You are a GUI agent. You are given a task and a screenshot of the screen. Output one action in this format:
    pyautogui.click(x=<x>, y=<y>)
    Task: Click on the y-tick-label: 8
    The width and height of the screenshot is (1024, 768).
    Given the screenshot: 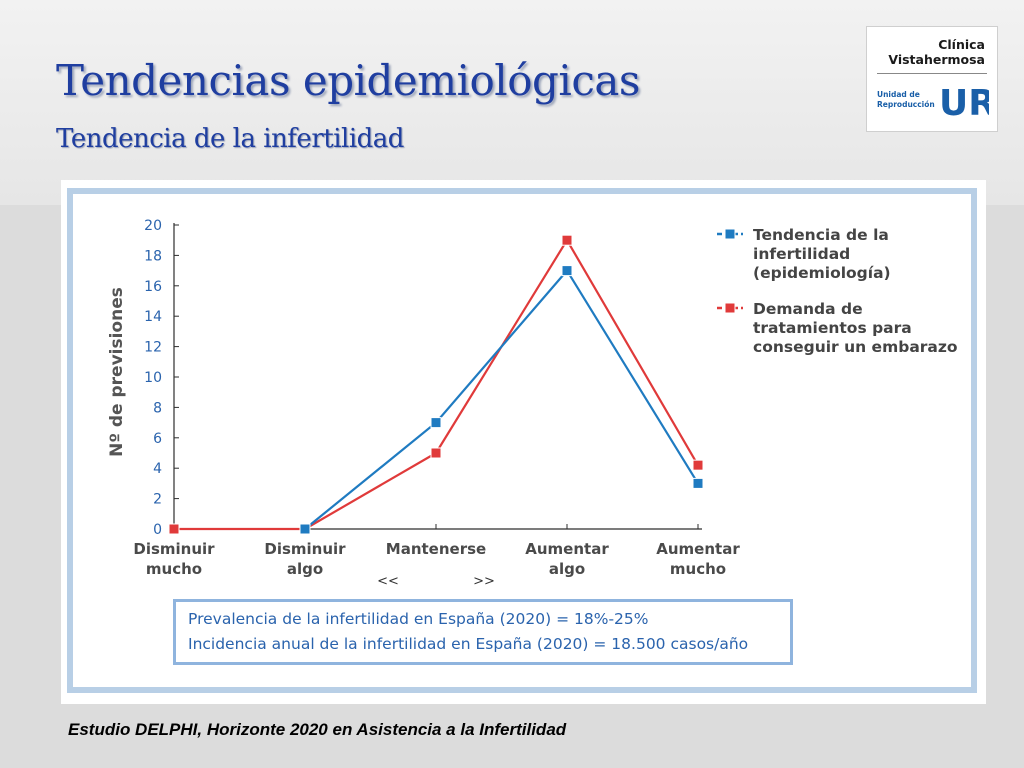 What is the action you would take?
    pyautogui.click(x=157, y=408)
    